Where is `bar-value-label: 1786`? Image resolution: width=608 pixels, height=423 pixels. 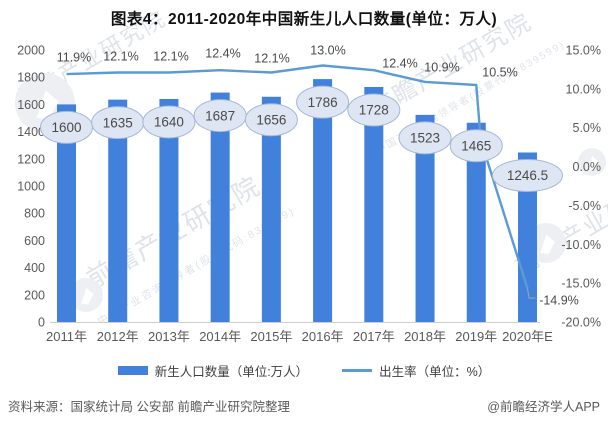
bar-value-label: 1786 is located at coordinates (323, 102).